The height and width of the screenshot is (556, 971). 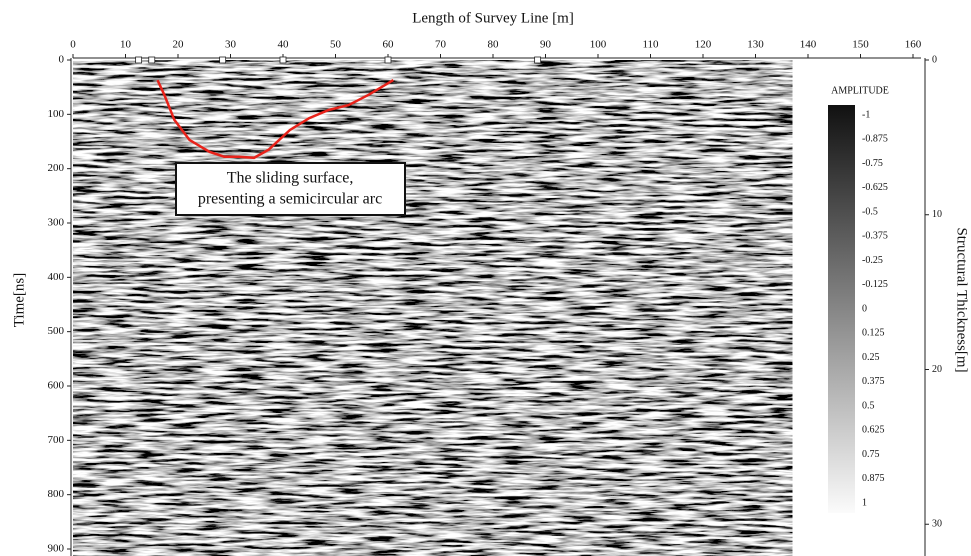 What do you see at coordinates (873, 333) in the screenshot?
I see `colorbar-tick-label: 0.125` at bounding box center [873, 333].